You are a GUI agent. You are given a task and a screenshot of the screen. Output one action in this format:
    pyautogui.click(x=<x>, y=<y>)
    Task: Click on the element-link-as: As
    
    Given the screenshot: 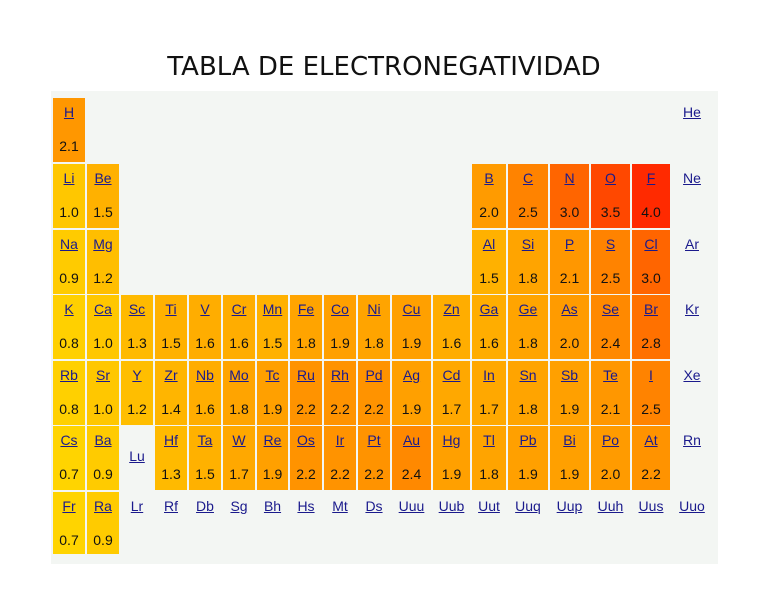 What is the action you would take?
    pyautogui.click(x=569, y=309)
    